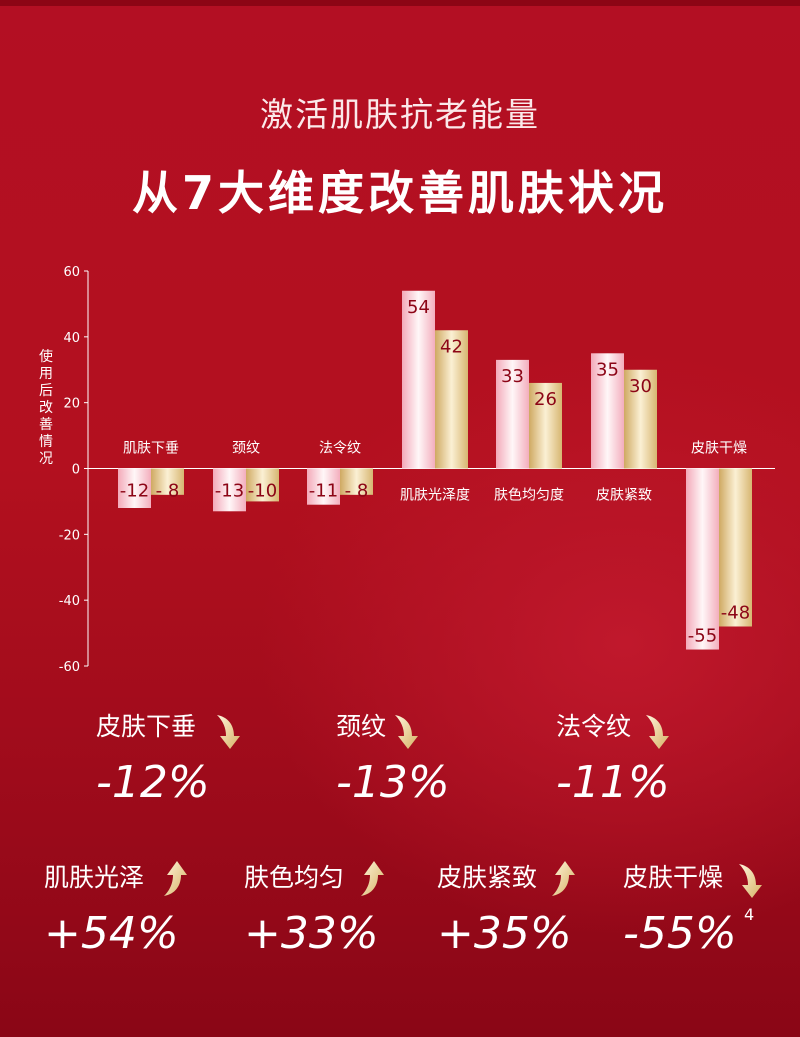 The height and width of the screenshot is (1037, 800). I want to click on bar-value-label: 30, so click(640, 386).